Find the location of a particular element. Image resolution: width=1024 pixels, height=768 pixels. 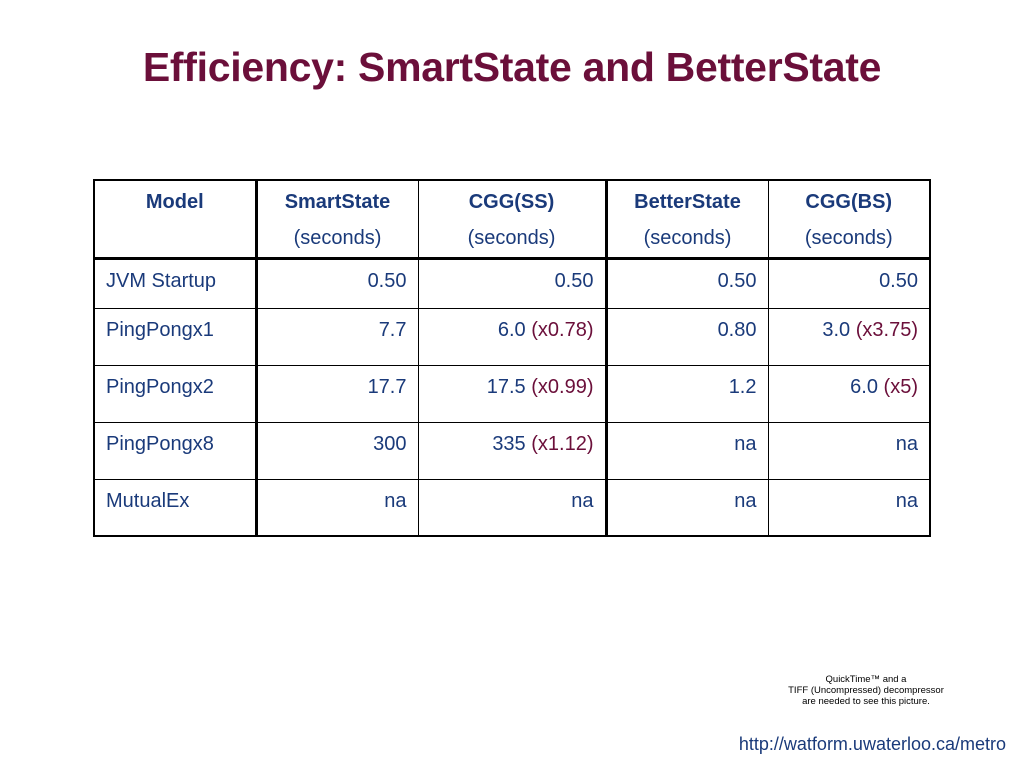

header-cgg-bs: CGG(BS) (seconds) is located at coordinates (849, 219).